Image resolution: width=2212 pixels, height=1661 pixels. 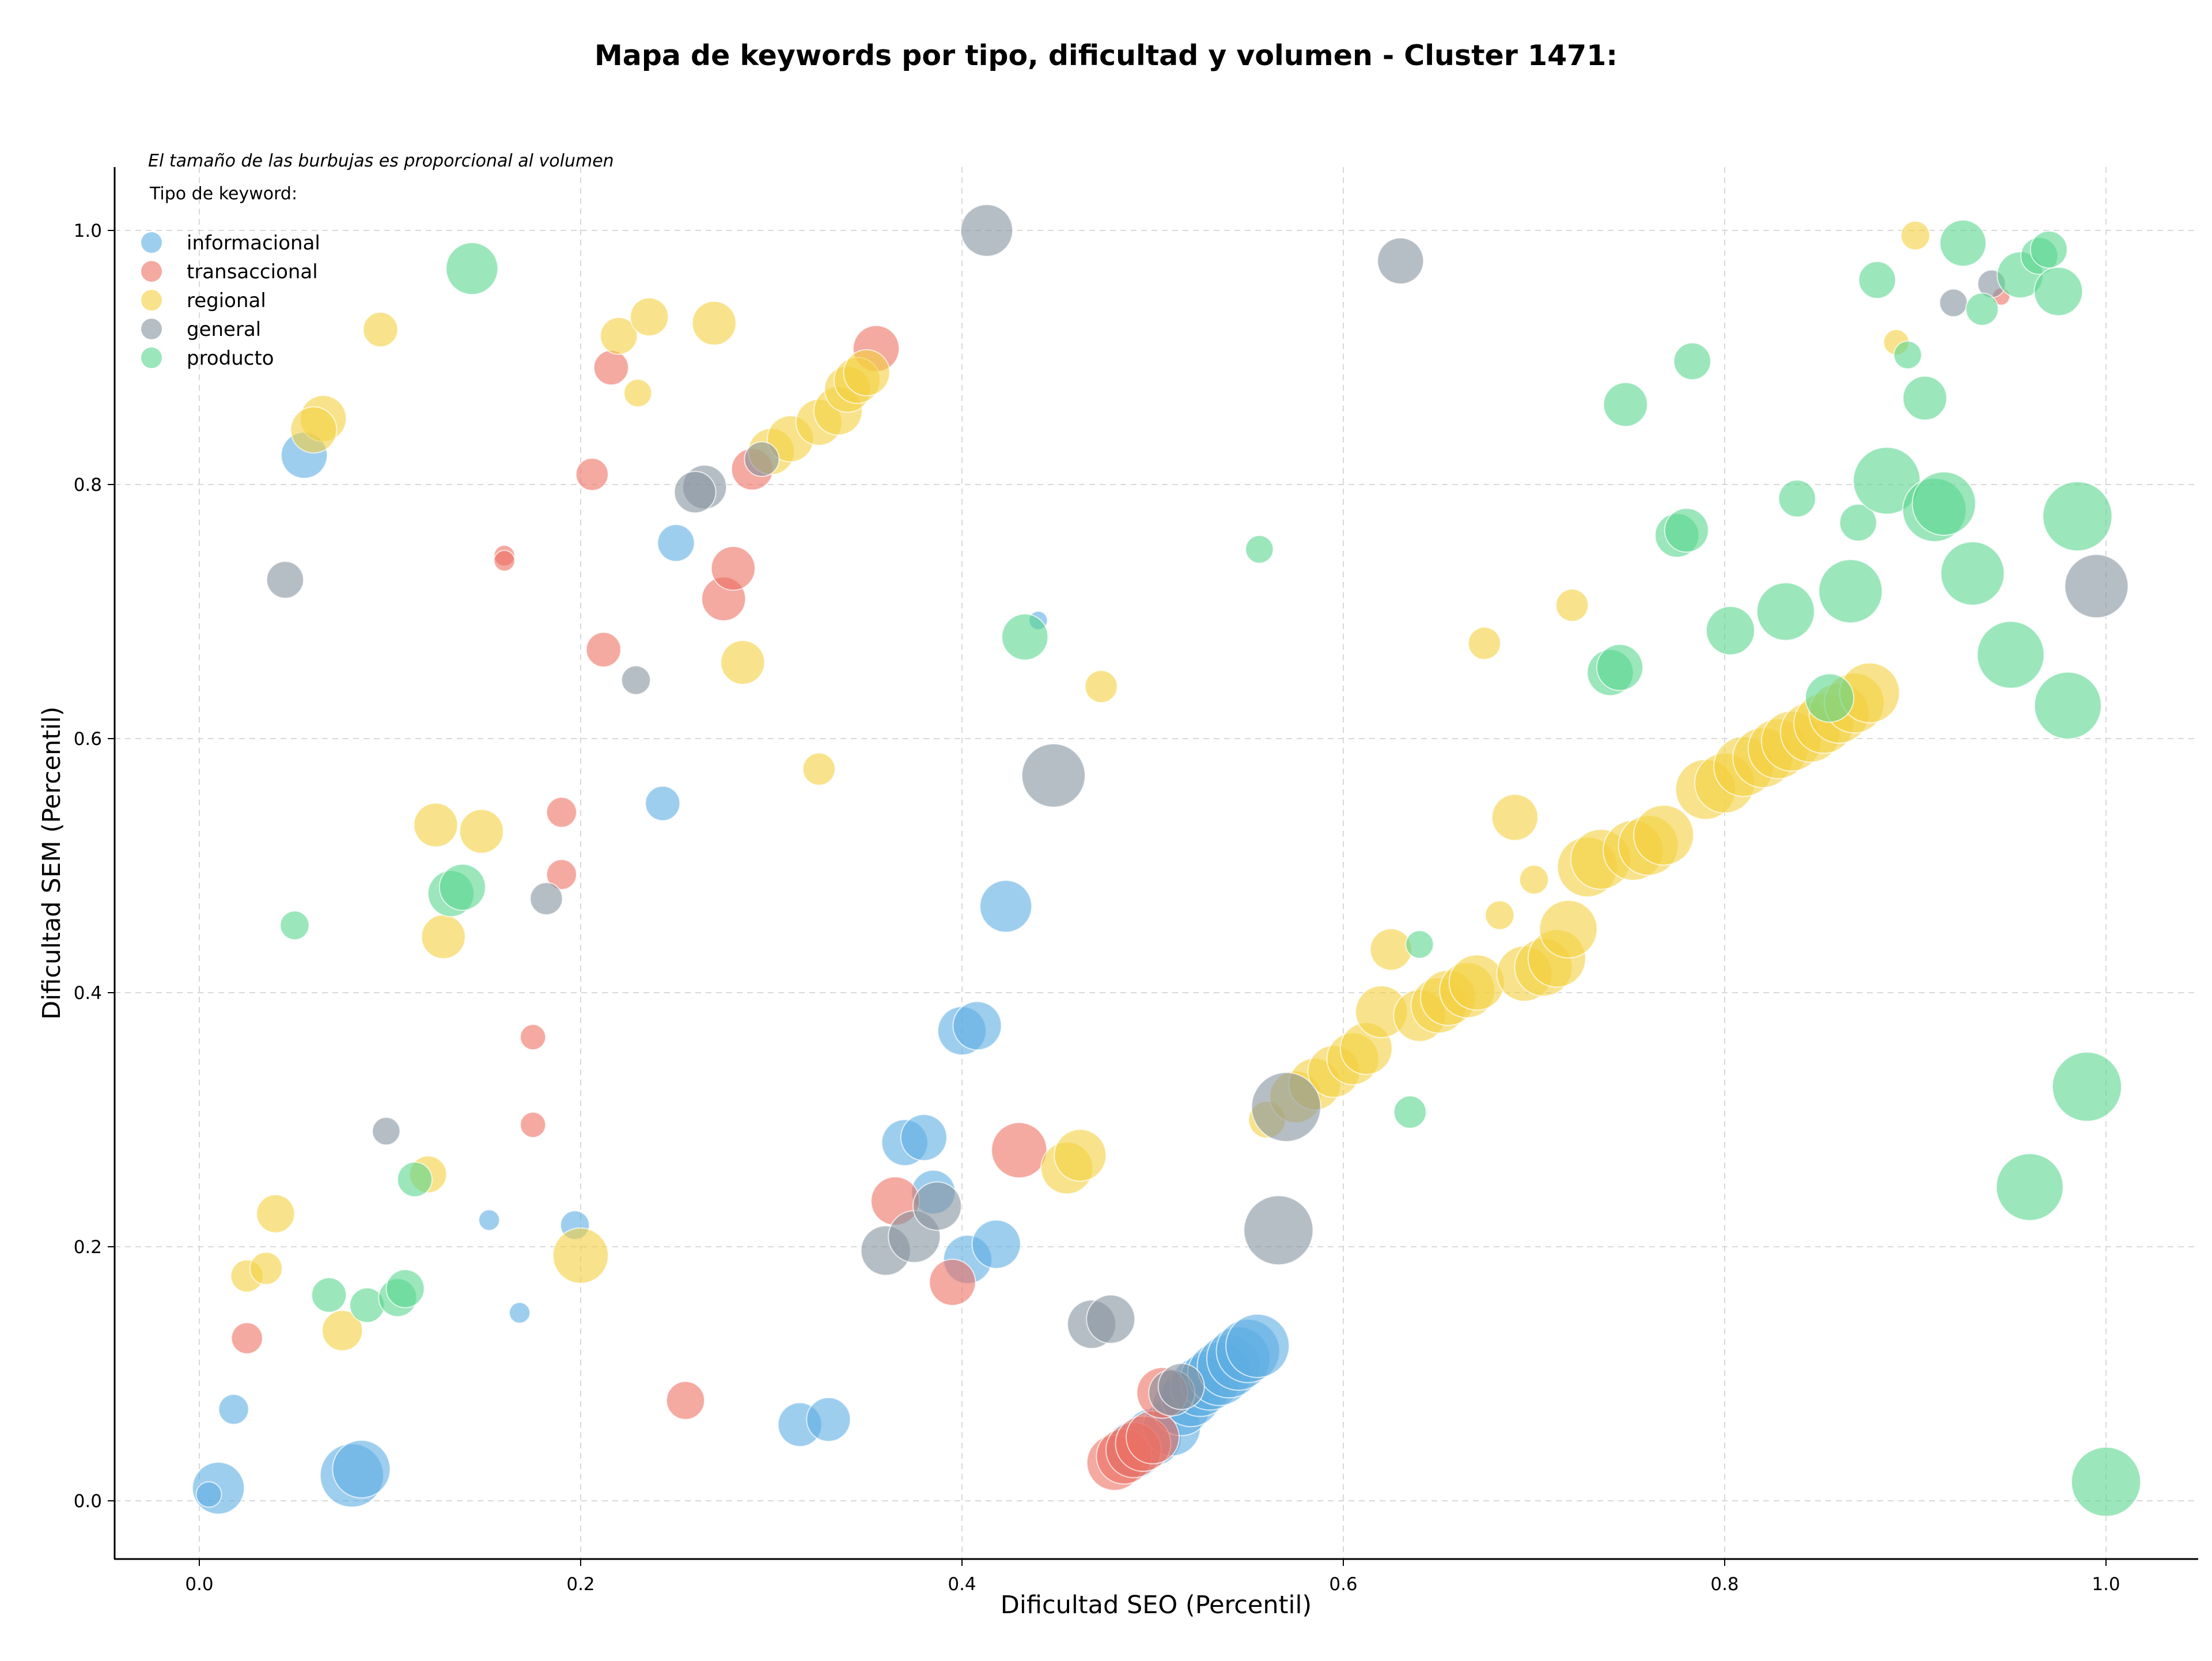 I want to click on y-tick-label: 1.0, so click(x=88, y=231).